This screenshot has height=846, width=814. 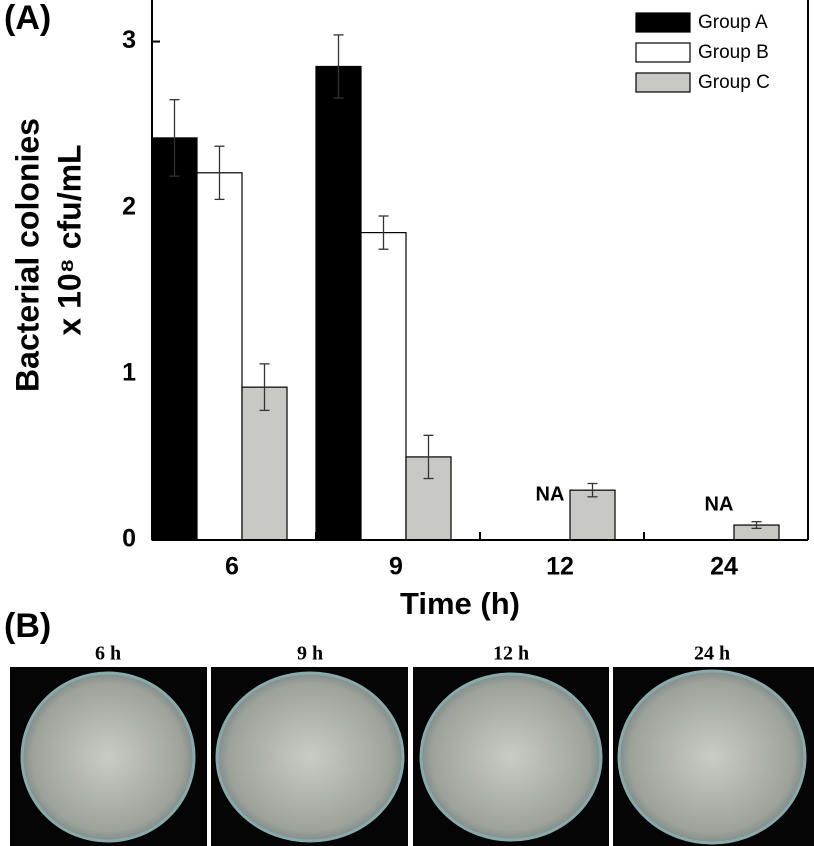 I want to click on y-tick-label: 1, so click(x=129, y=372).